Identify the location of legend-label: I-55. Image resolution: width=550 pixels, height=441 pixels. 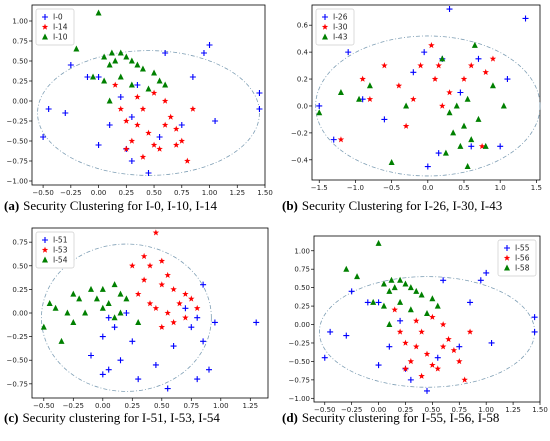
(522, 248).